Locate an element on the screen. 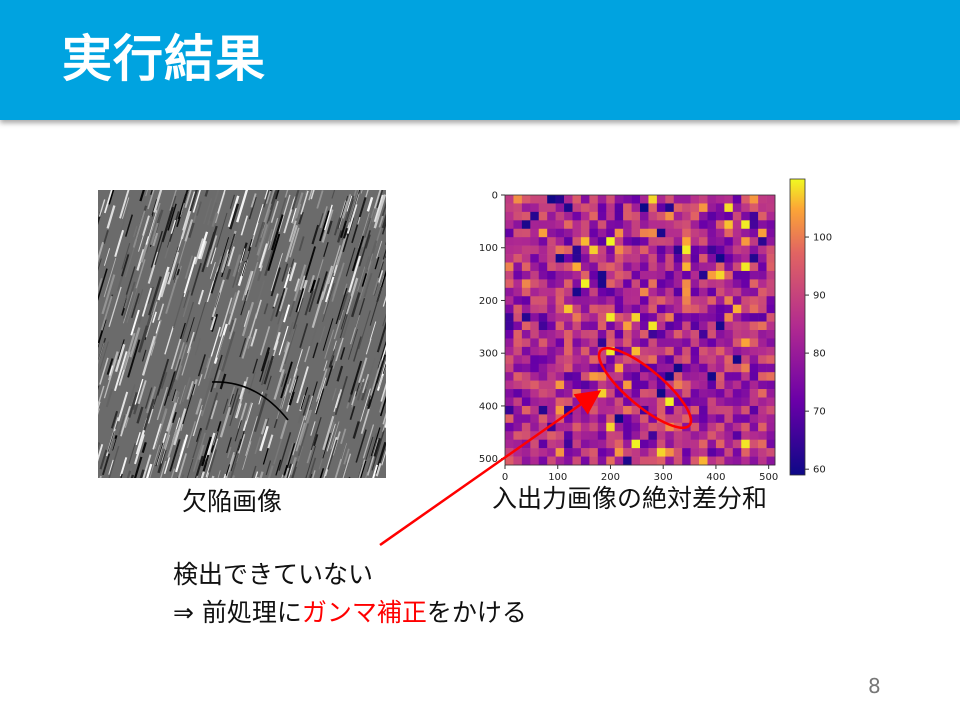  heatmap-cells is located at coordinates (640, 330).